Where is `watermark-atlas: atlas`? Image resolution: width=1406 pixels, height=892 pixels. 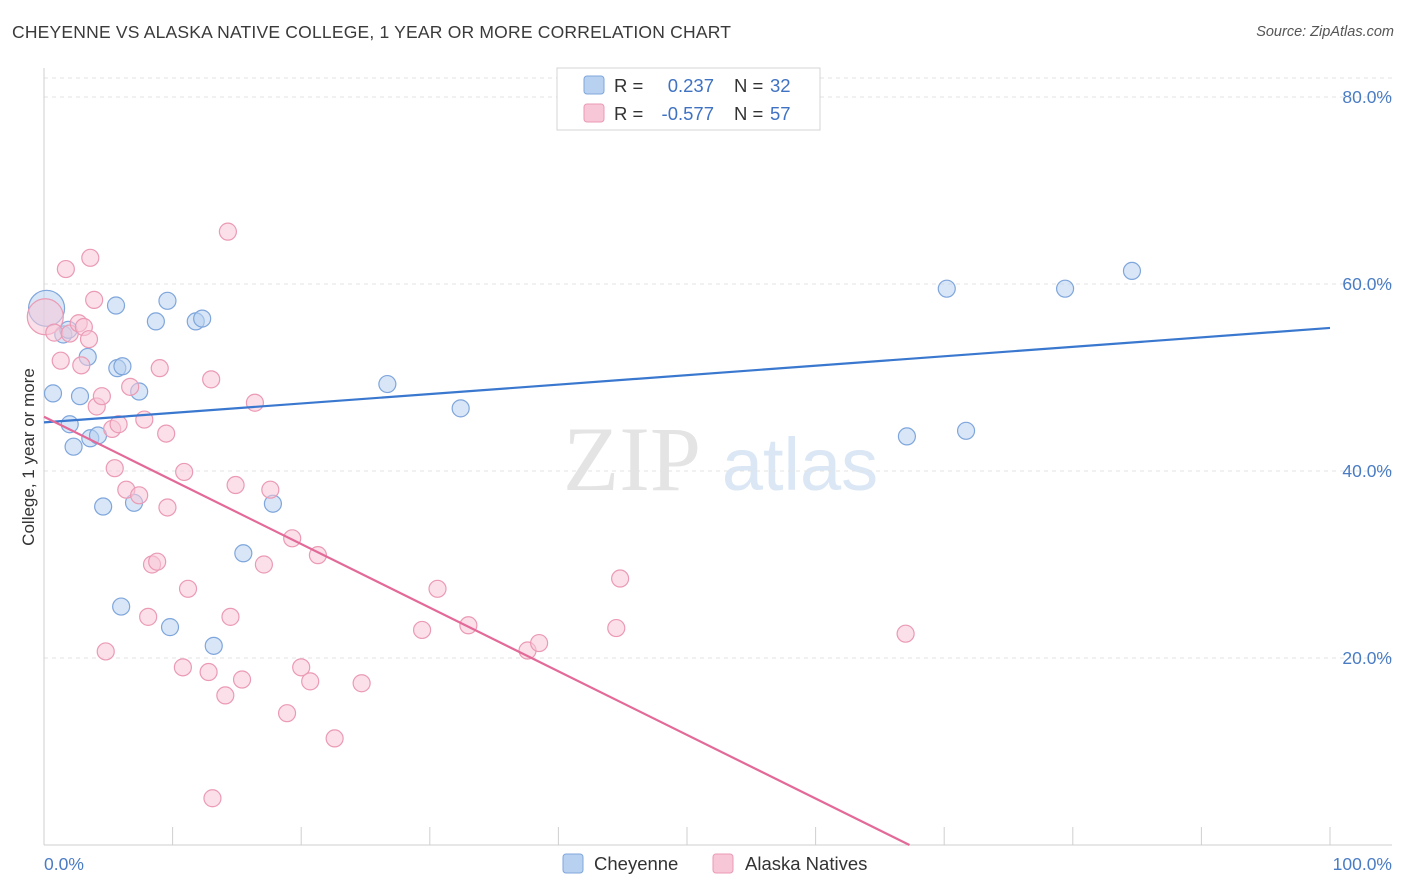
watermark-atlas: atlas is located at coordinates (800, 464).